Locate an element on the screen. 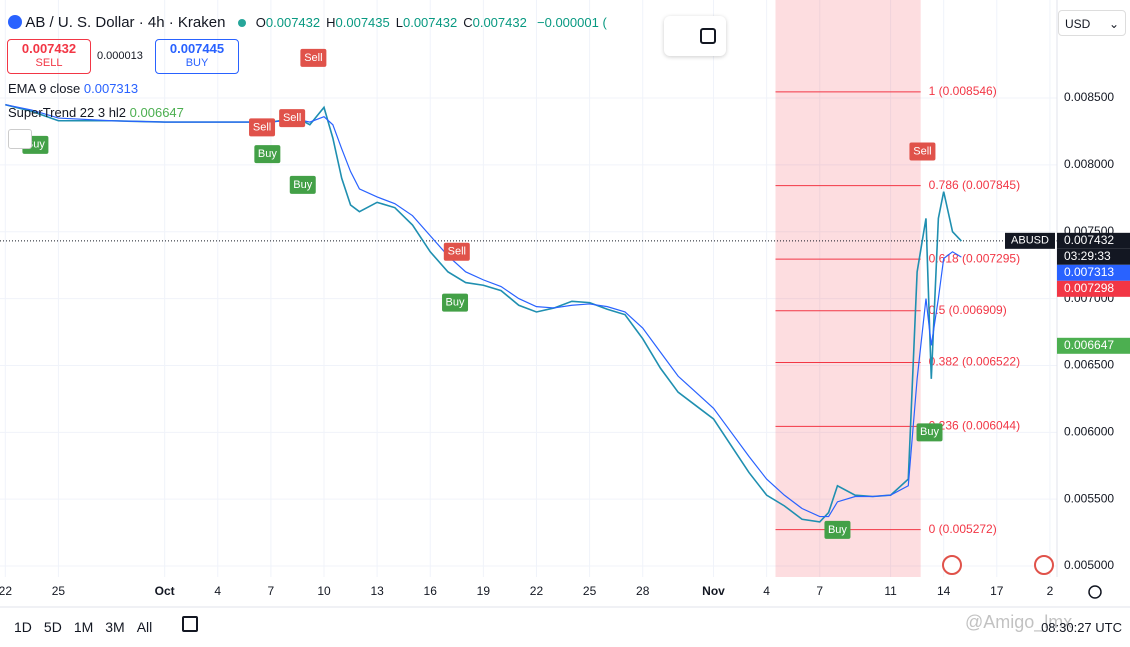 The image size is (1130, 647). indicator-value: 0.006647 is located at coordinates (156, 112).